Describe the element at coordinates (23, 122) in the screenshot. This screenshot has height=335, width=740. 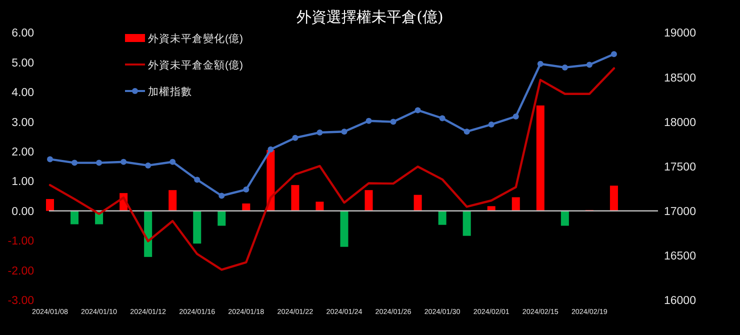
I see `y-tick-label: 3.00` at that location.